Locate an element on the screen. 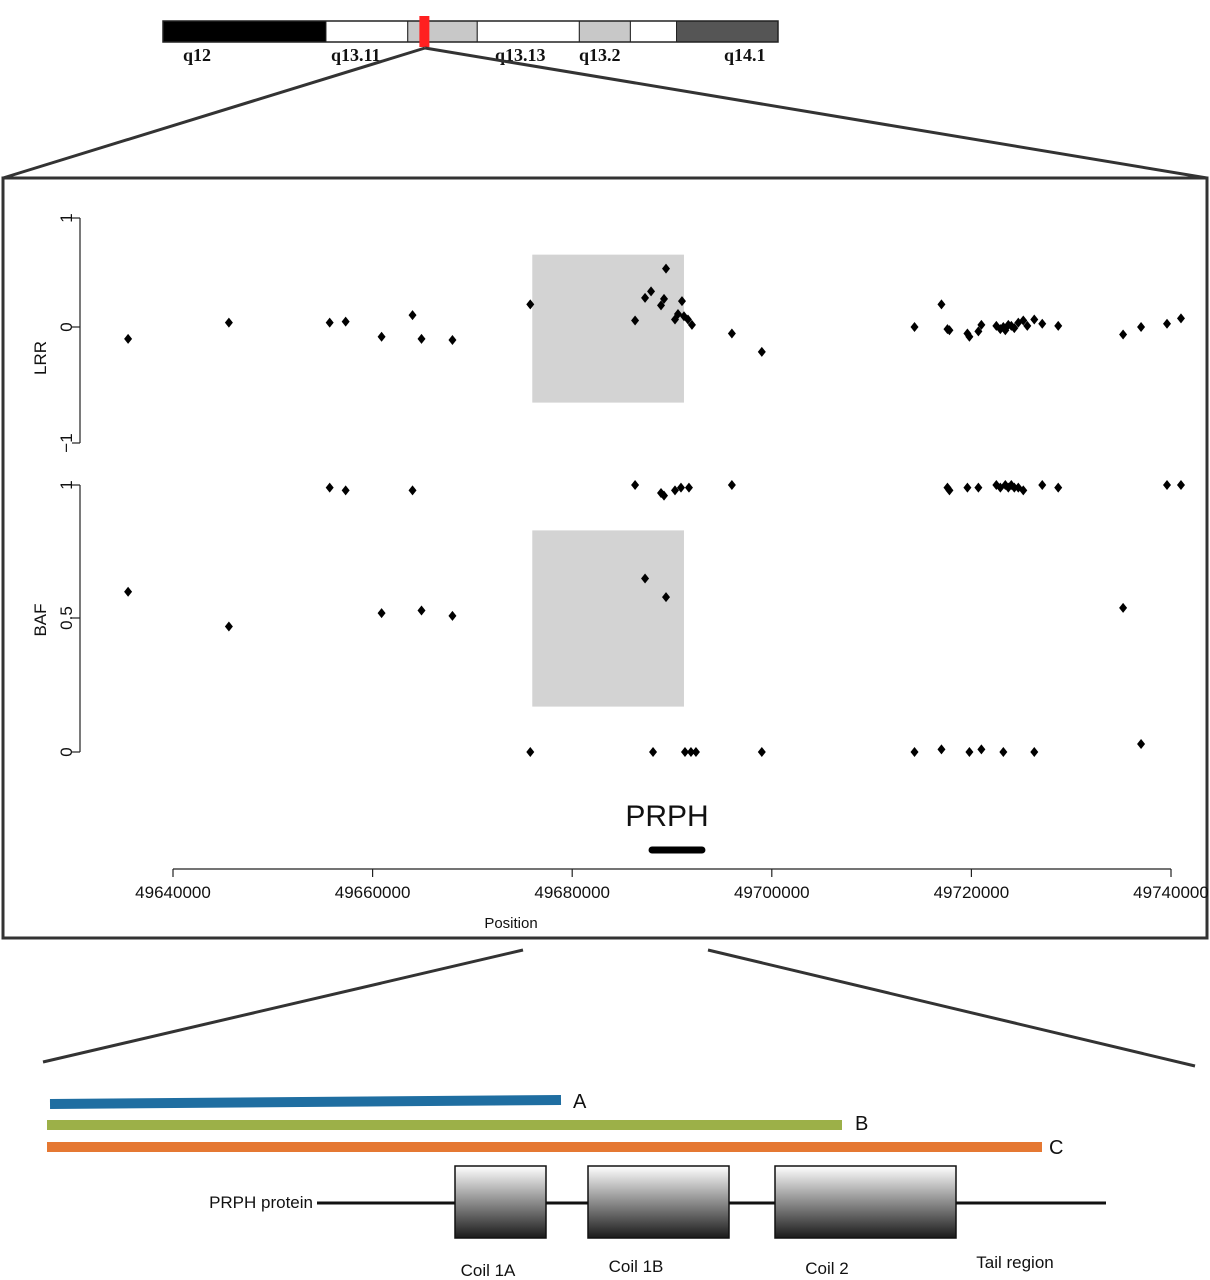 The image size is (1210, 1280). zoom-line-right is located at coordinates (816, 113).